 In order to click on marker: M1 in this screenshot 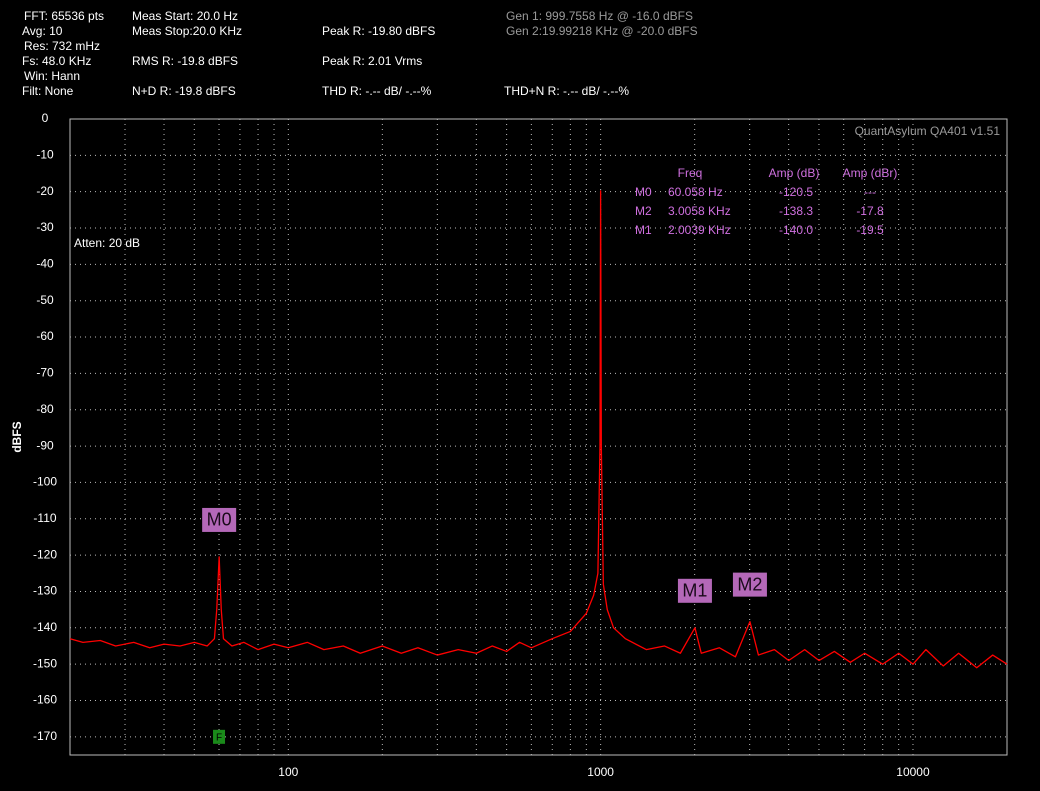, I will do `click(694, 590)`.